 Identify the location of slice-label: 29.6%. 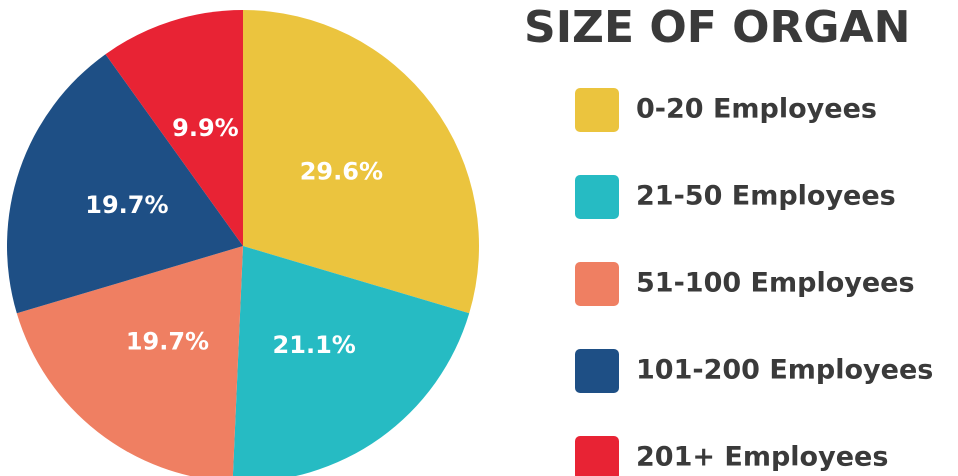
(341, 172).